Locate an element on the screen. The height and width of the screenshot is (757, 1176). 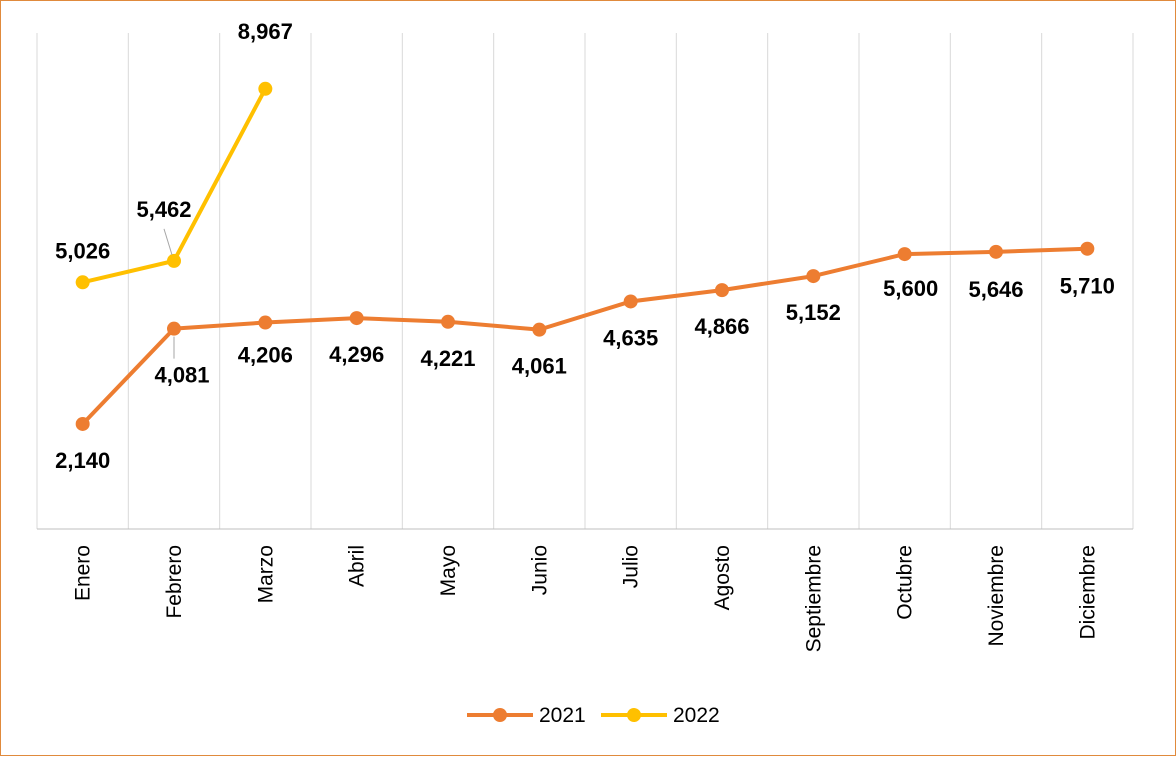
category-label: Diciembre is located at coordinates (1087, 592).